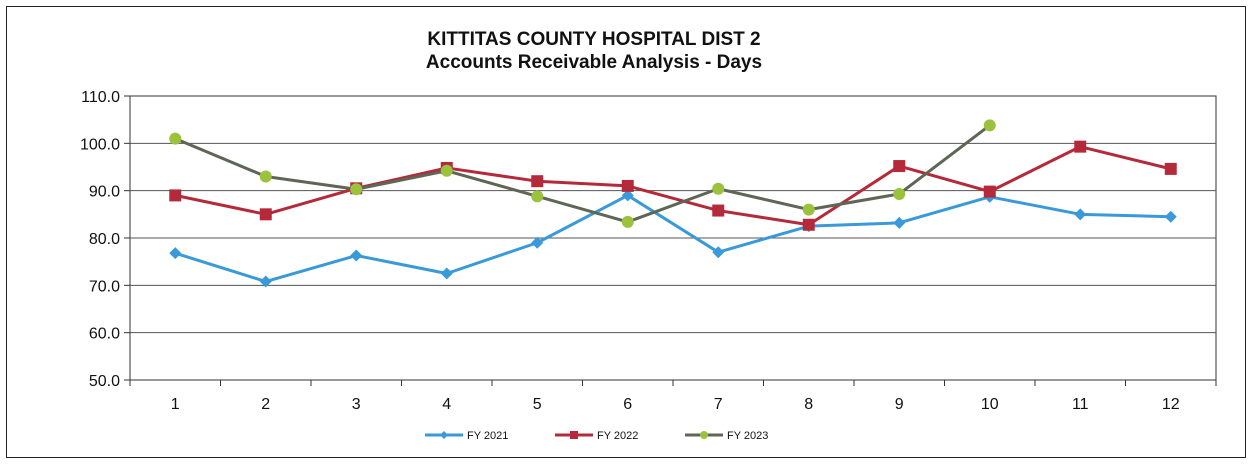 The width and height of the screenshot is (1253, 469). What do you see at coordinates (104, 381) in the screenshot?
I see `y-tick-label: 50.0` at bounding box center [104, 381].